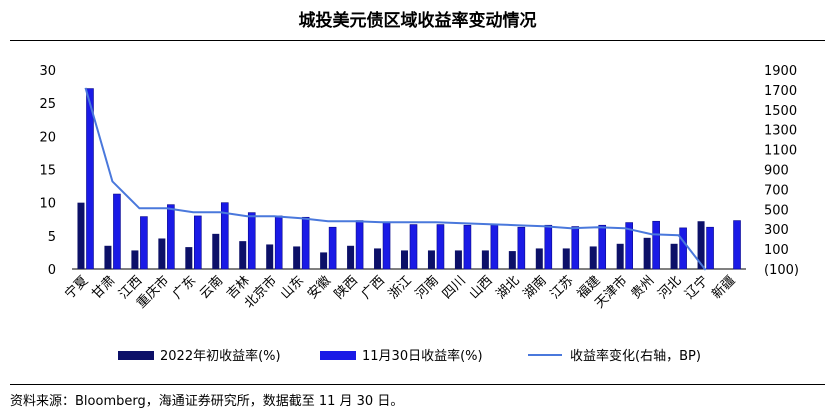 The width and height of the screenshot is (835, 420). I want to click on source-rule, so click(417, 384).